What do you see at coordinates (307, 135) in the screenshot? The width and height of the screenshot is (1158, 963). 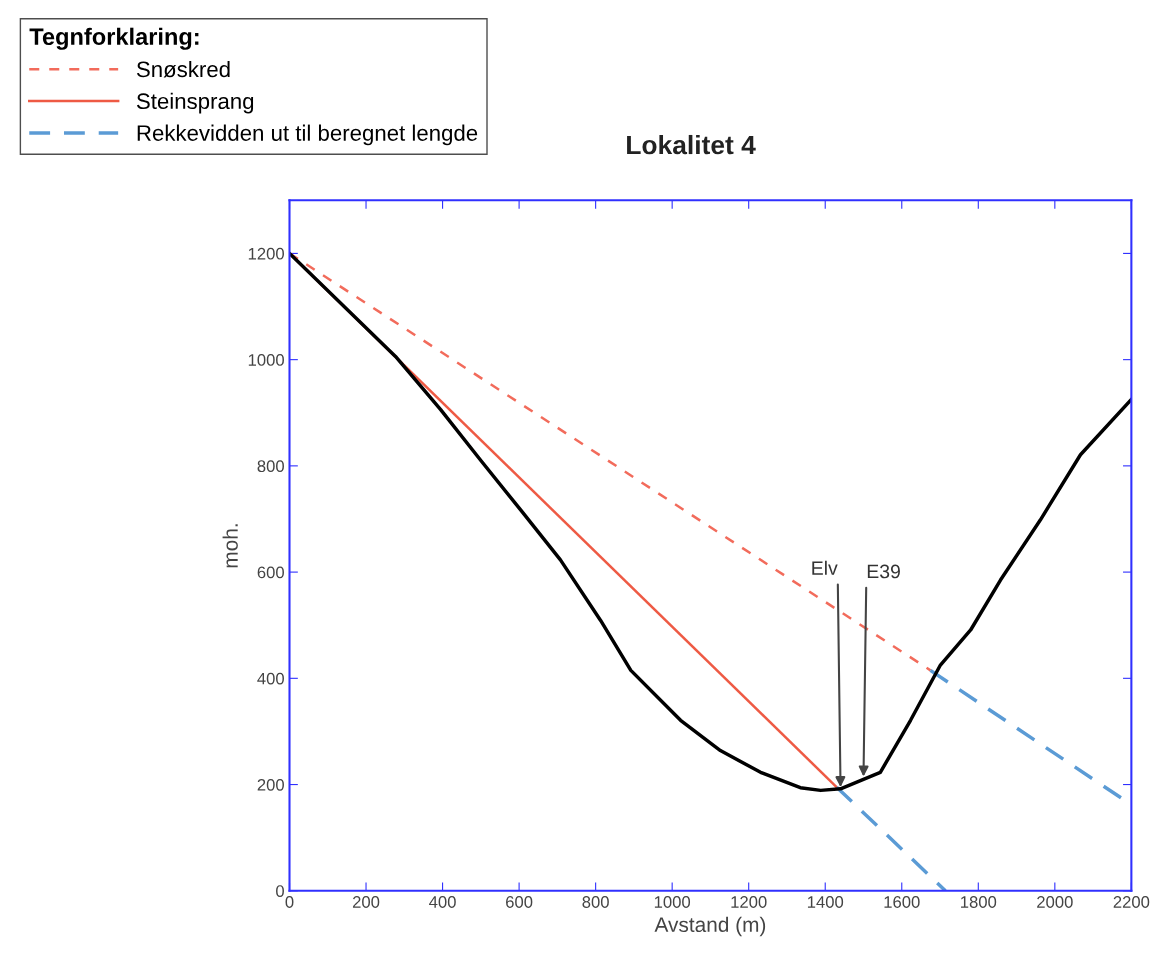 I see `legend-label: Rekkevidden ut til beregnet lengde` at bounding box center [307, 135].